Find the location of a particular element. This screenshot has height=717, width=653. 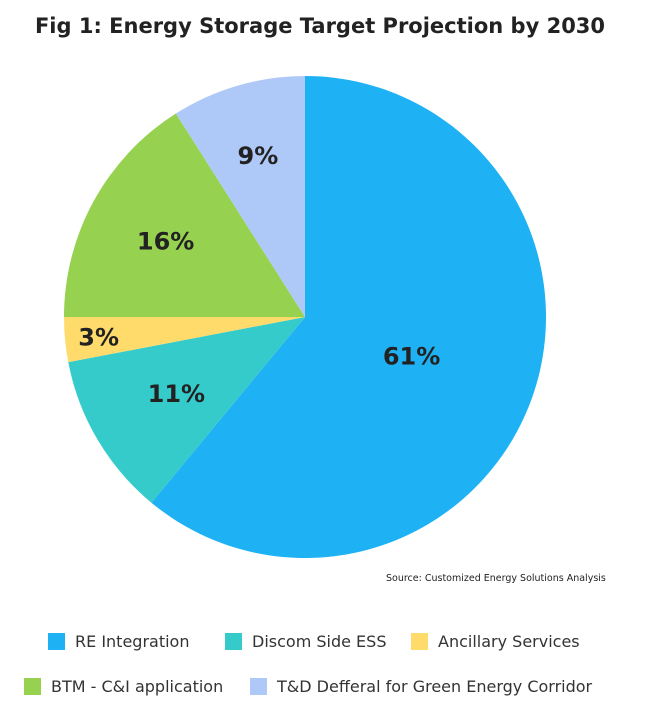

slice-data-label-5: 9% is located at coordinates (258, 156).